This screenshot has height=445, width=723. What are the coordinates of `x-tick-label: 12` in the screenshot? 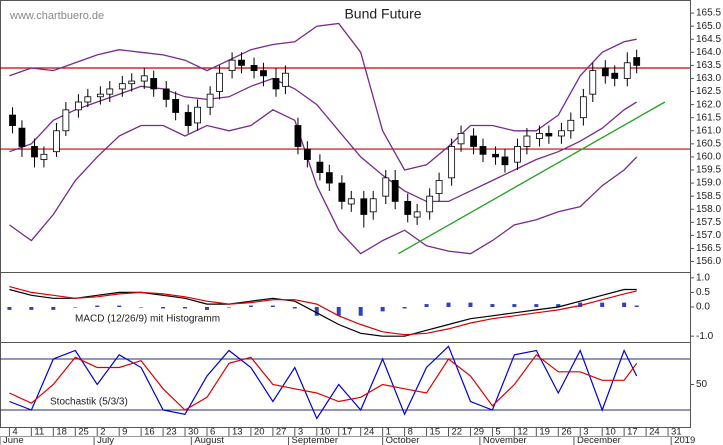 It's located at (522, 432).